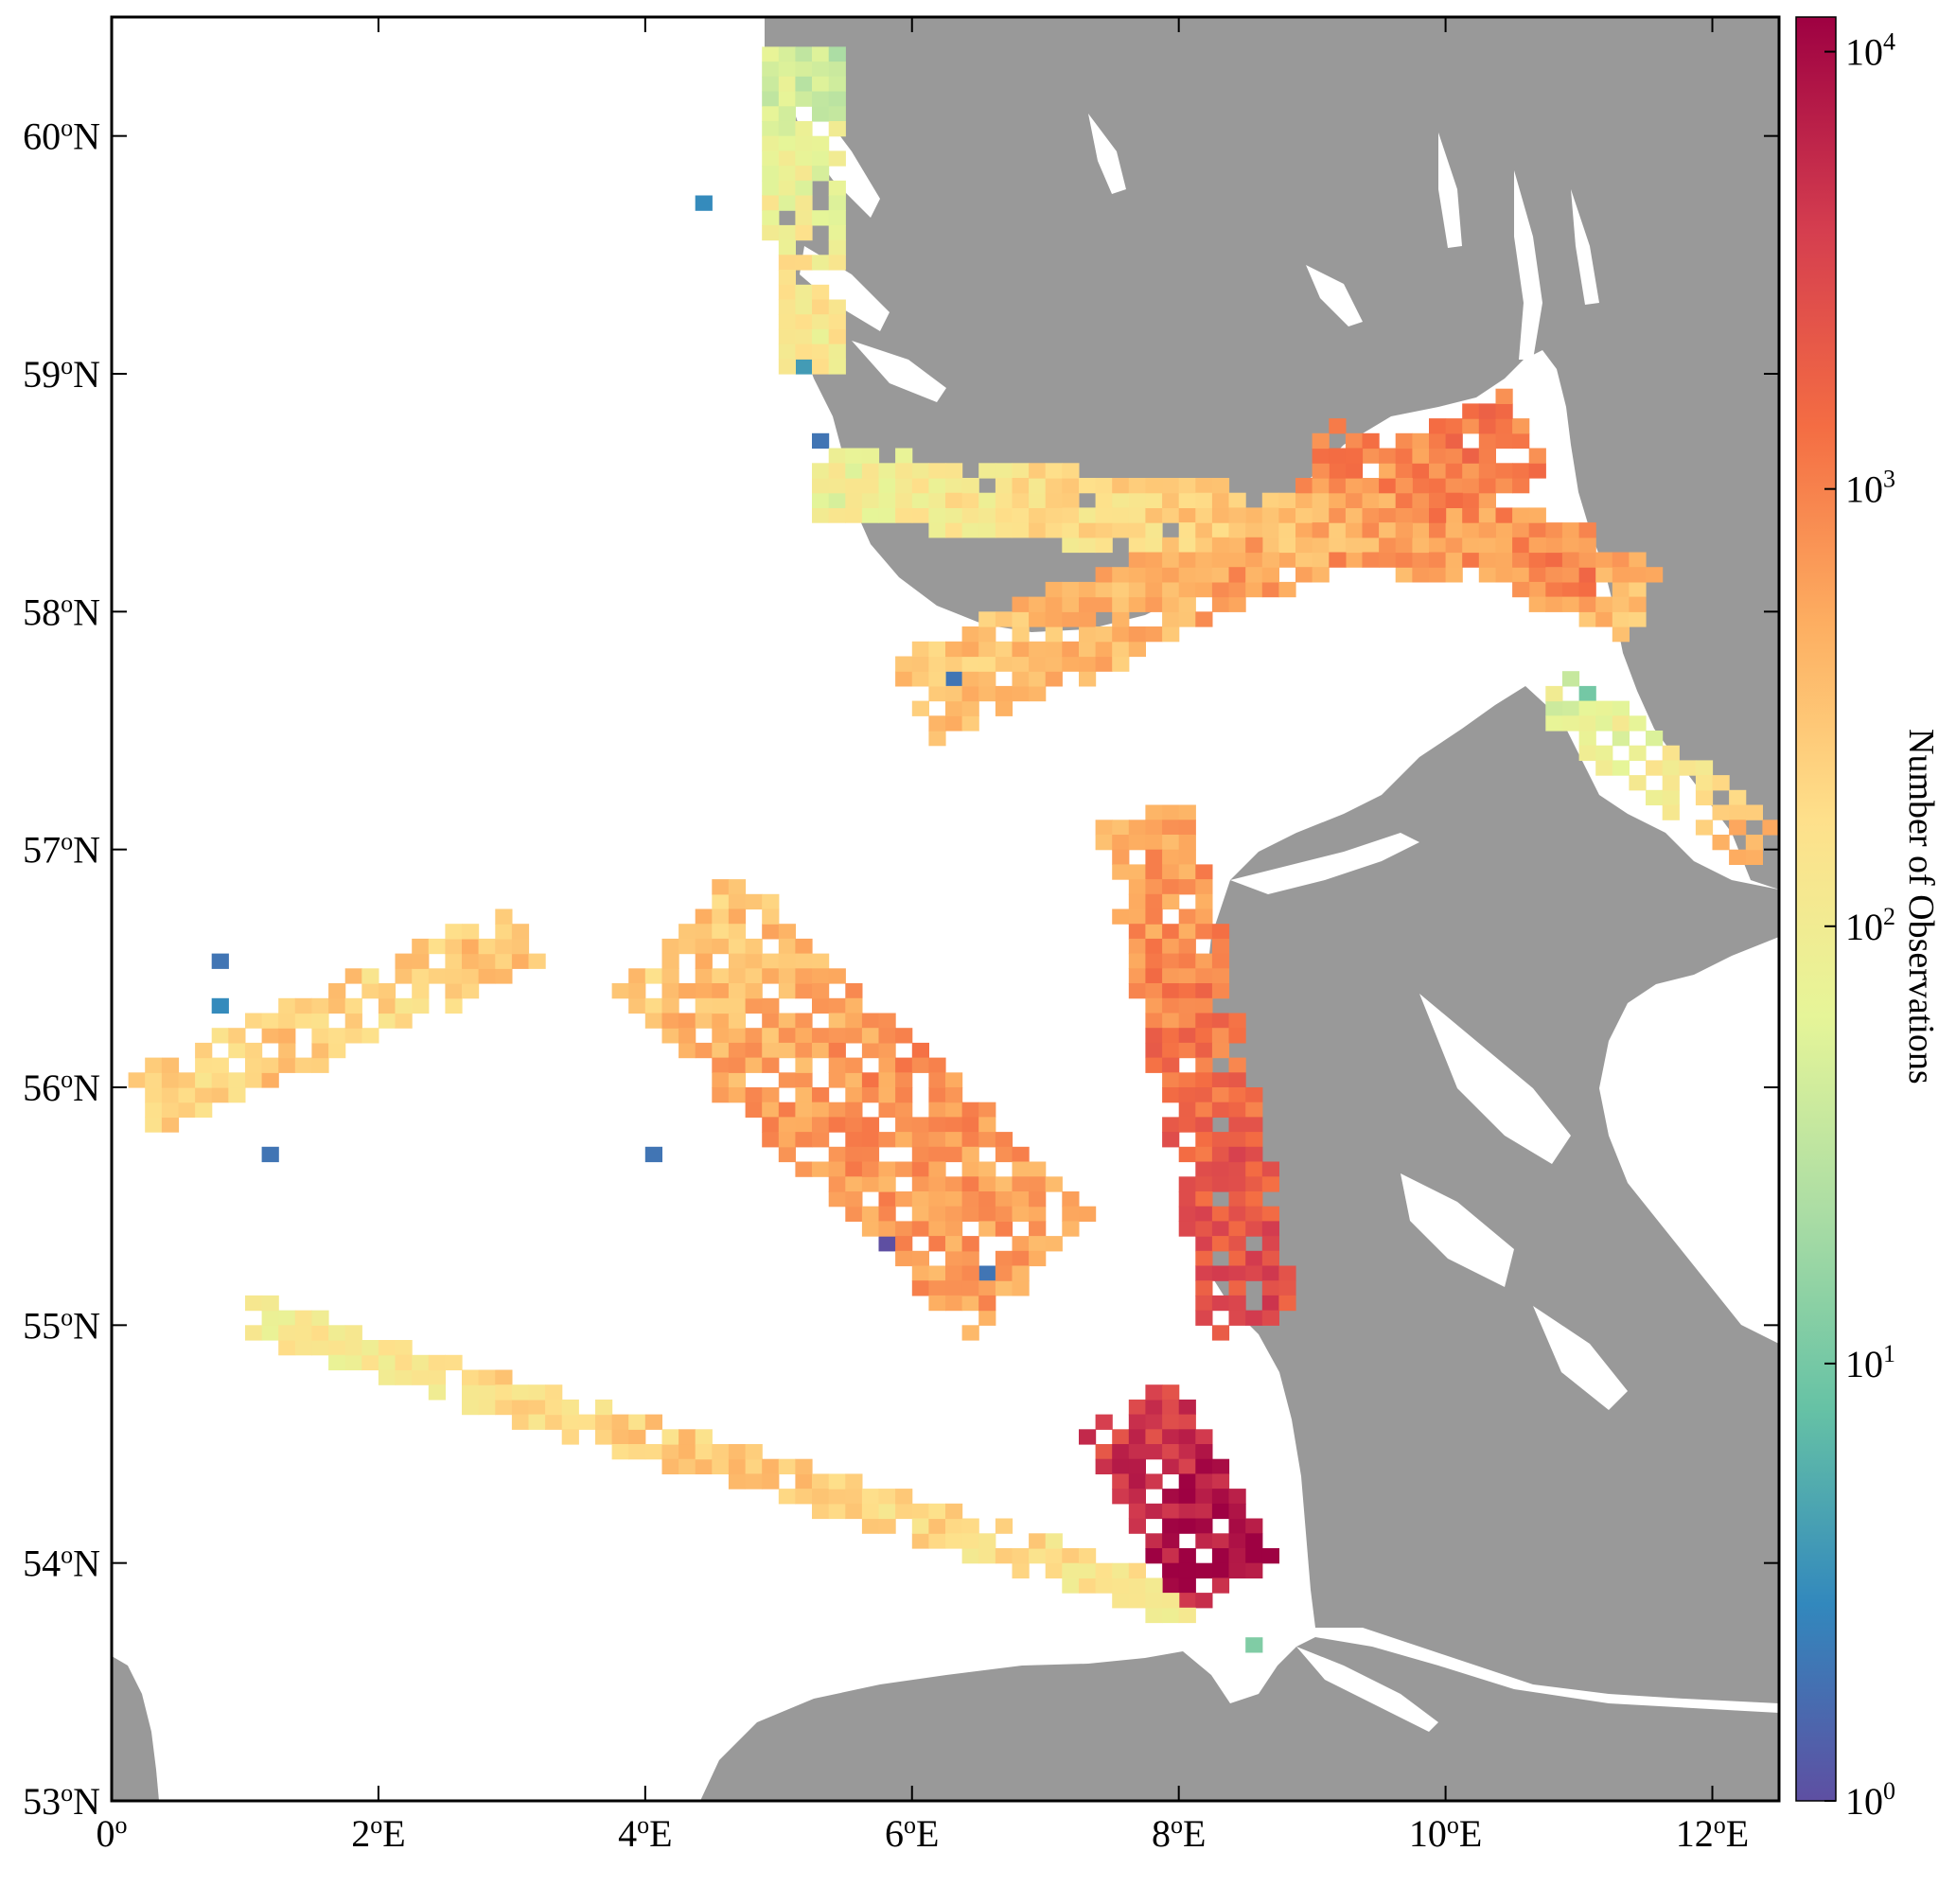 The height and width of the screenshot is (1904, 1956). What do you see at coordinates (378, 1833) in the screenshot?
I see `x-tick-label: 2oE` at bounding box center [378, 1833].